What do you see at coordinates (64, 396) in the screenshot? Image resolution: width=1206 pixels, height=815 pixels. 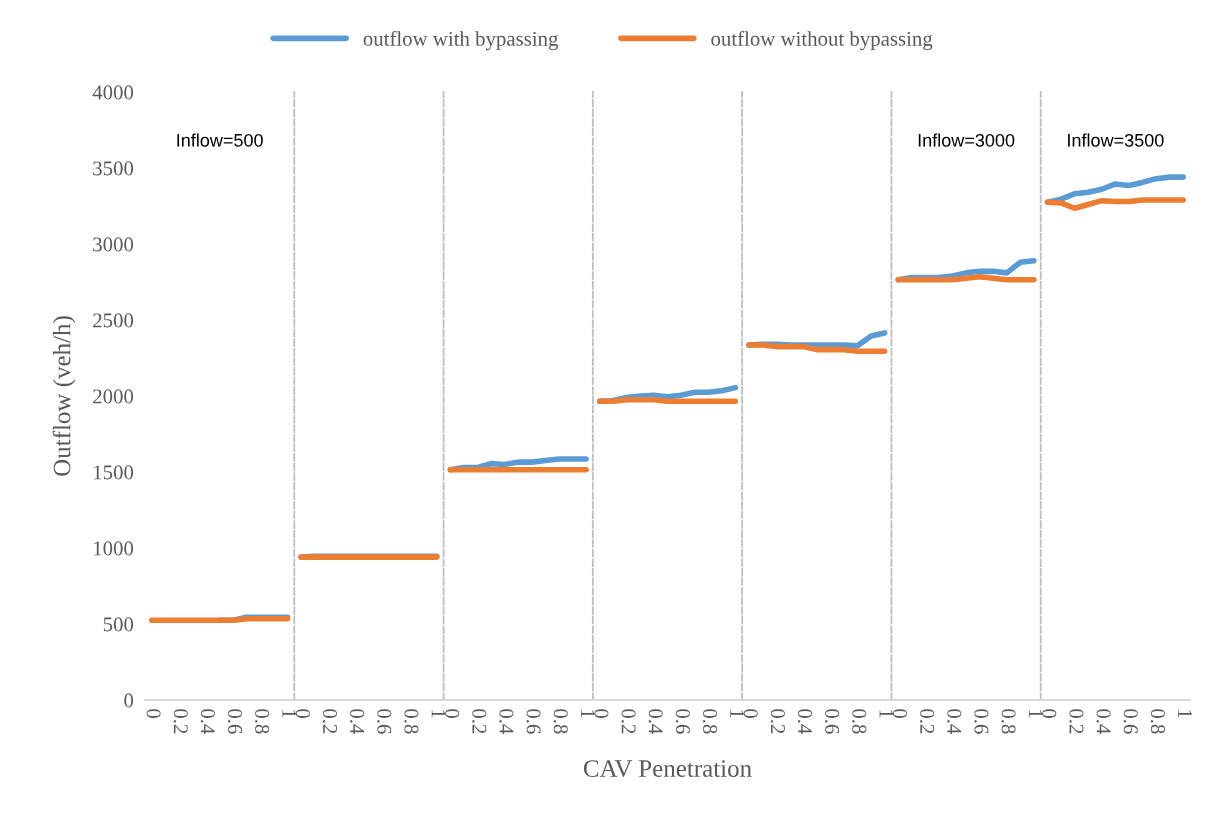 I see `y-axis-title: Outflow (veh/h)` at bounding box center [64, 396].